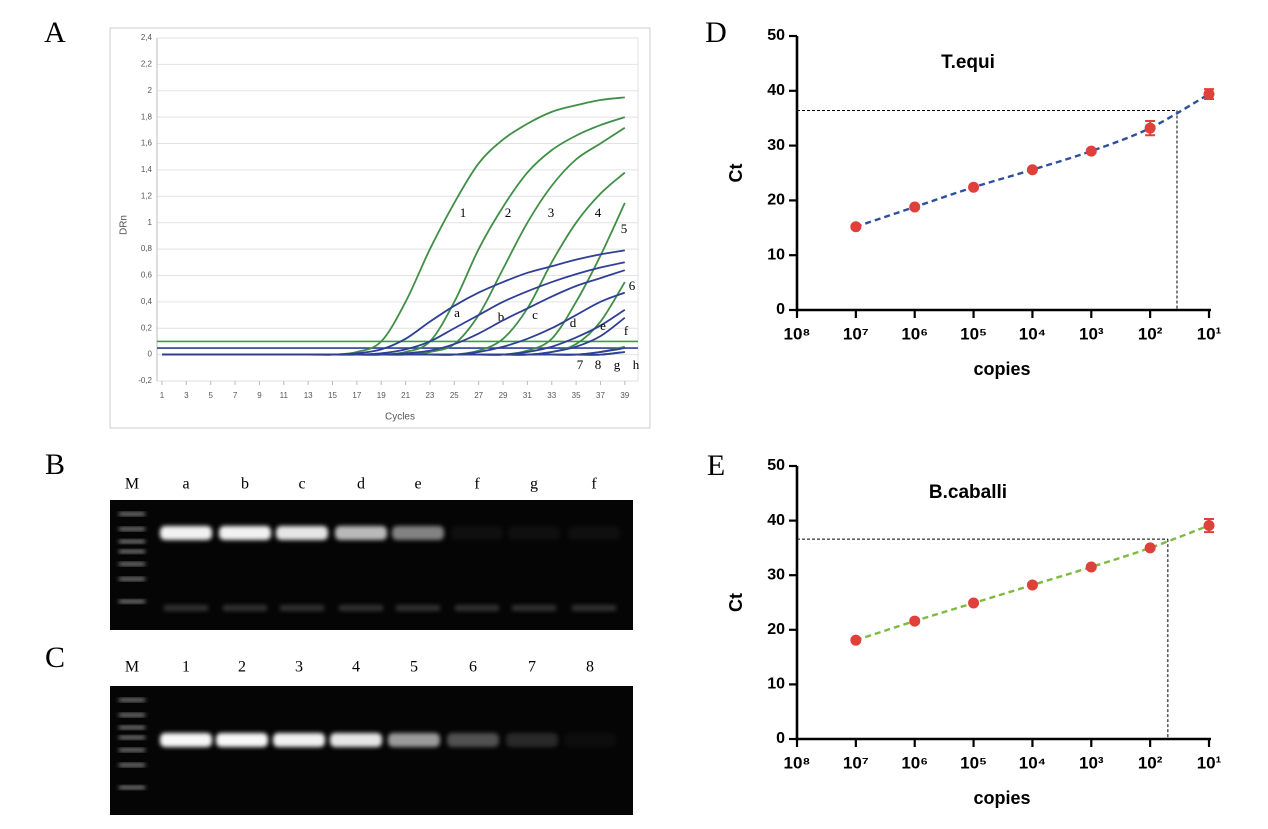  What do you see at coordinates (617, 364) in the screenshot?
I see `curve-label: g` at bounding box center [617, 364].